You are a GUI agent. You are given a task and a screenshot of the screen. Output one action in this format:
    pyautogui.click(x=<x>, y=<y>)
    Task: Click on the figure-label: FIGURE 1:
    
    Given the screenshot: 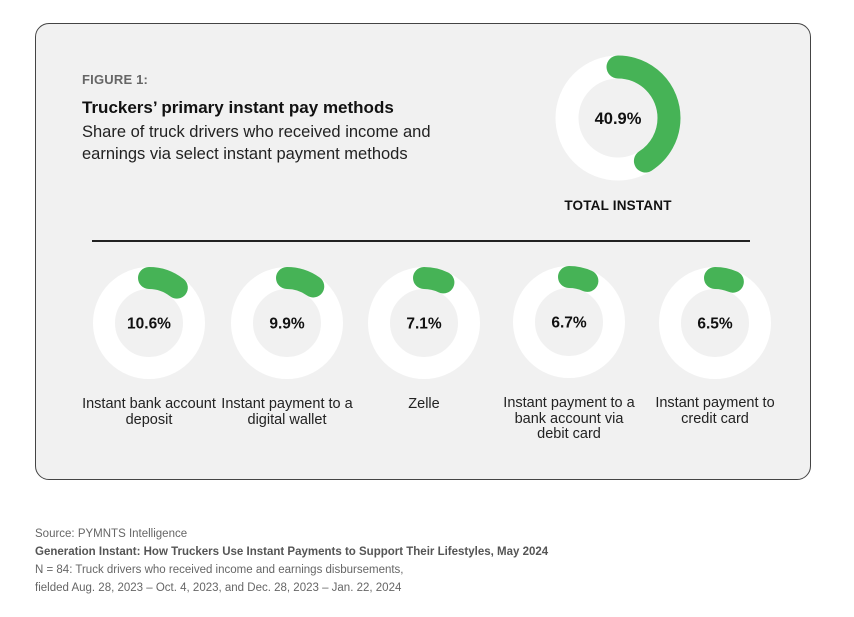 What is the action you would take?
    pyautogui.click(x=115, y=79)
    